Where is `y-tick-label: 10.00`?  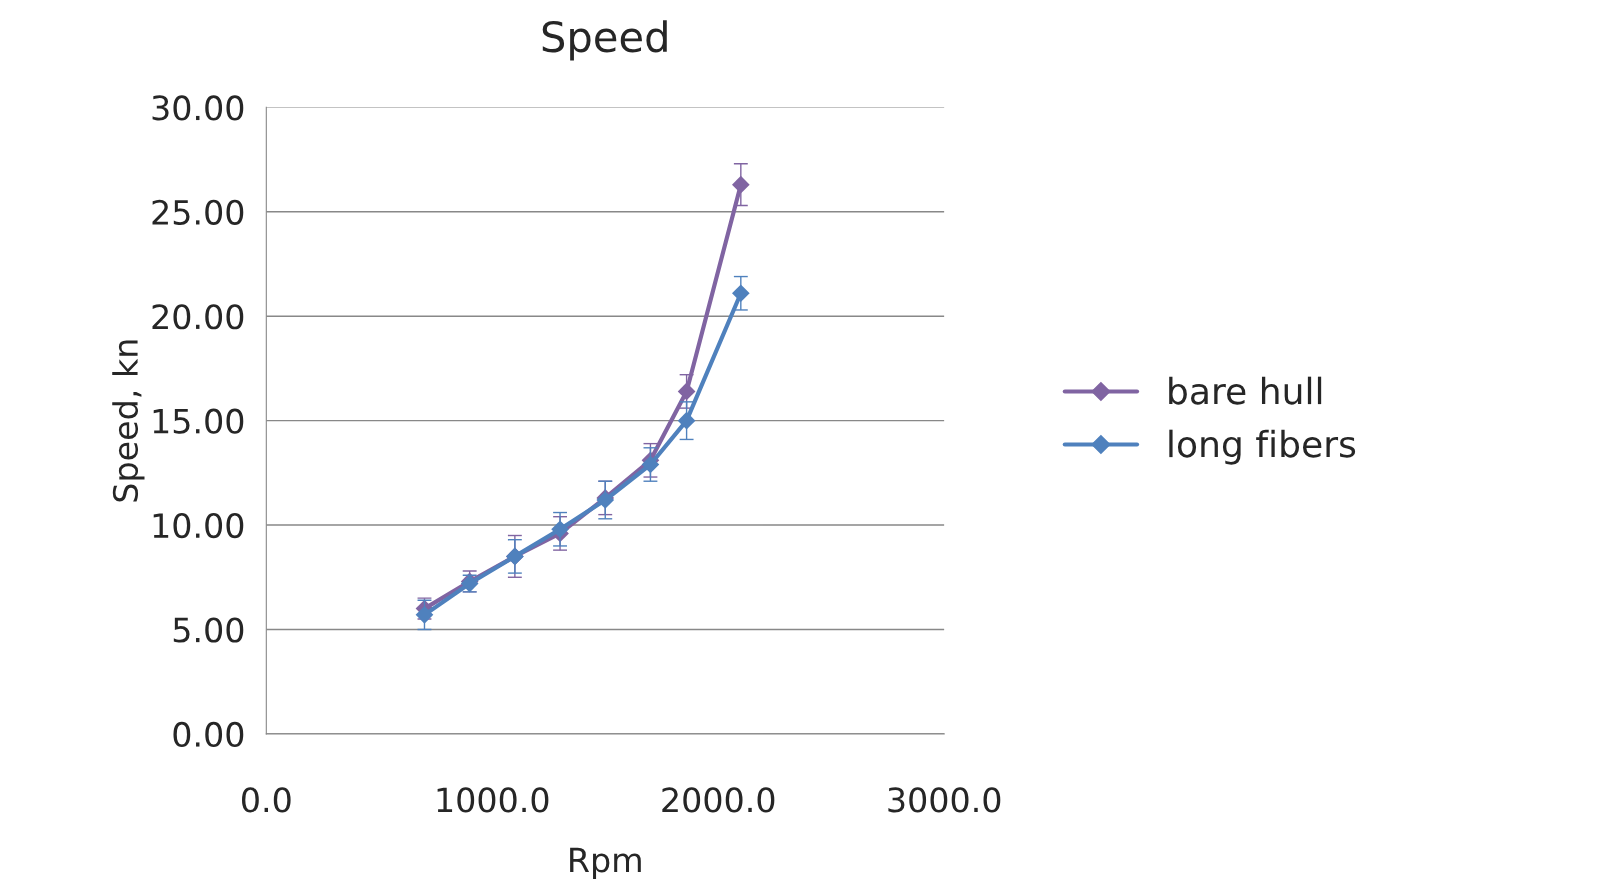
y-tick-label: 10.00 is located at coordinates (198, 525).